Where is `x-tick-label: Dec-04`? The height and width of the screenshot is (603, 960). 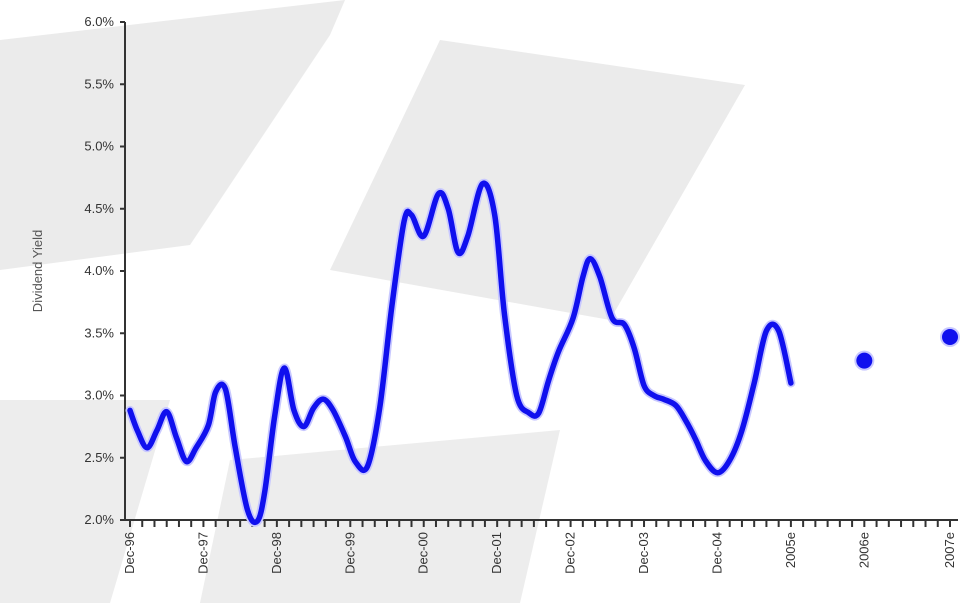 x-tick-label: Dec-04 is located at coordinates (716, 553).